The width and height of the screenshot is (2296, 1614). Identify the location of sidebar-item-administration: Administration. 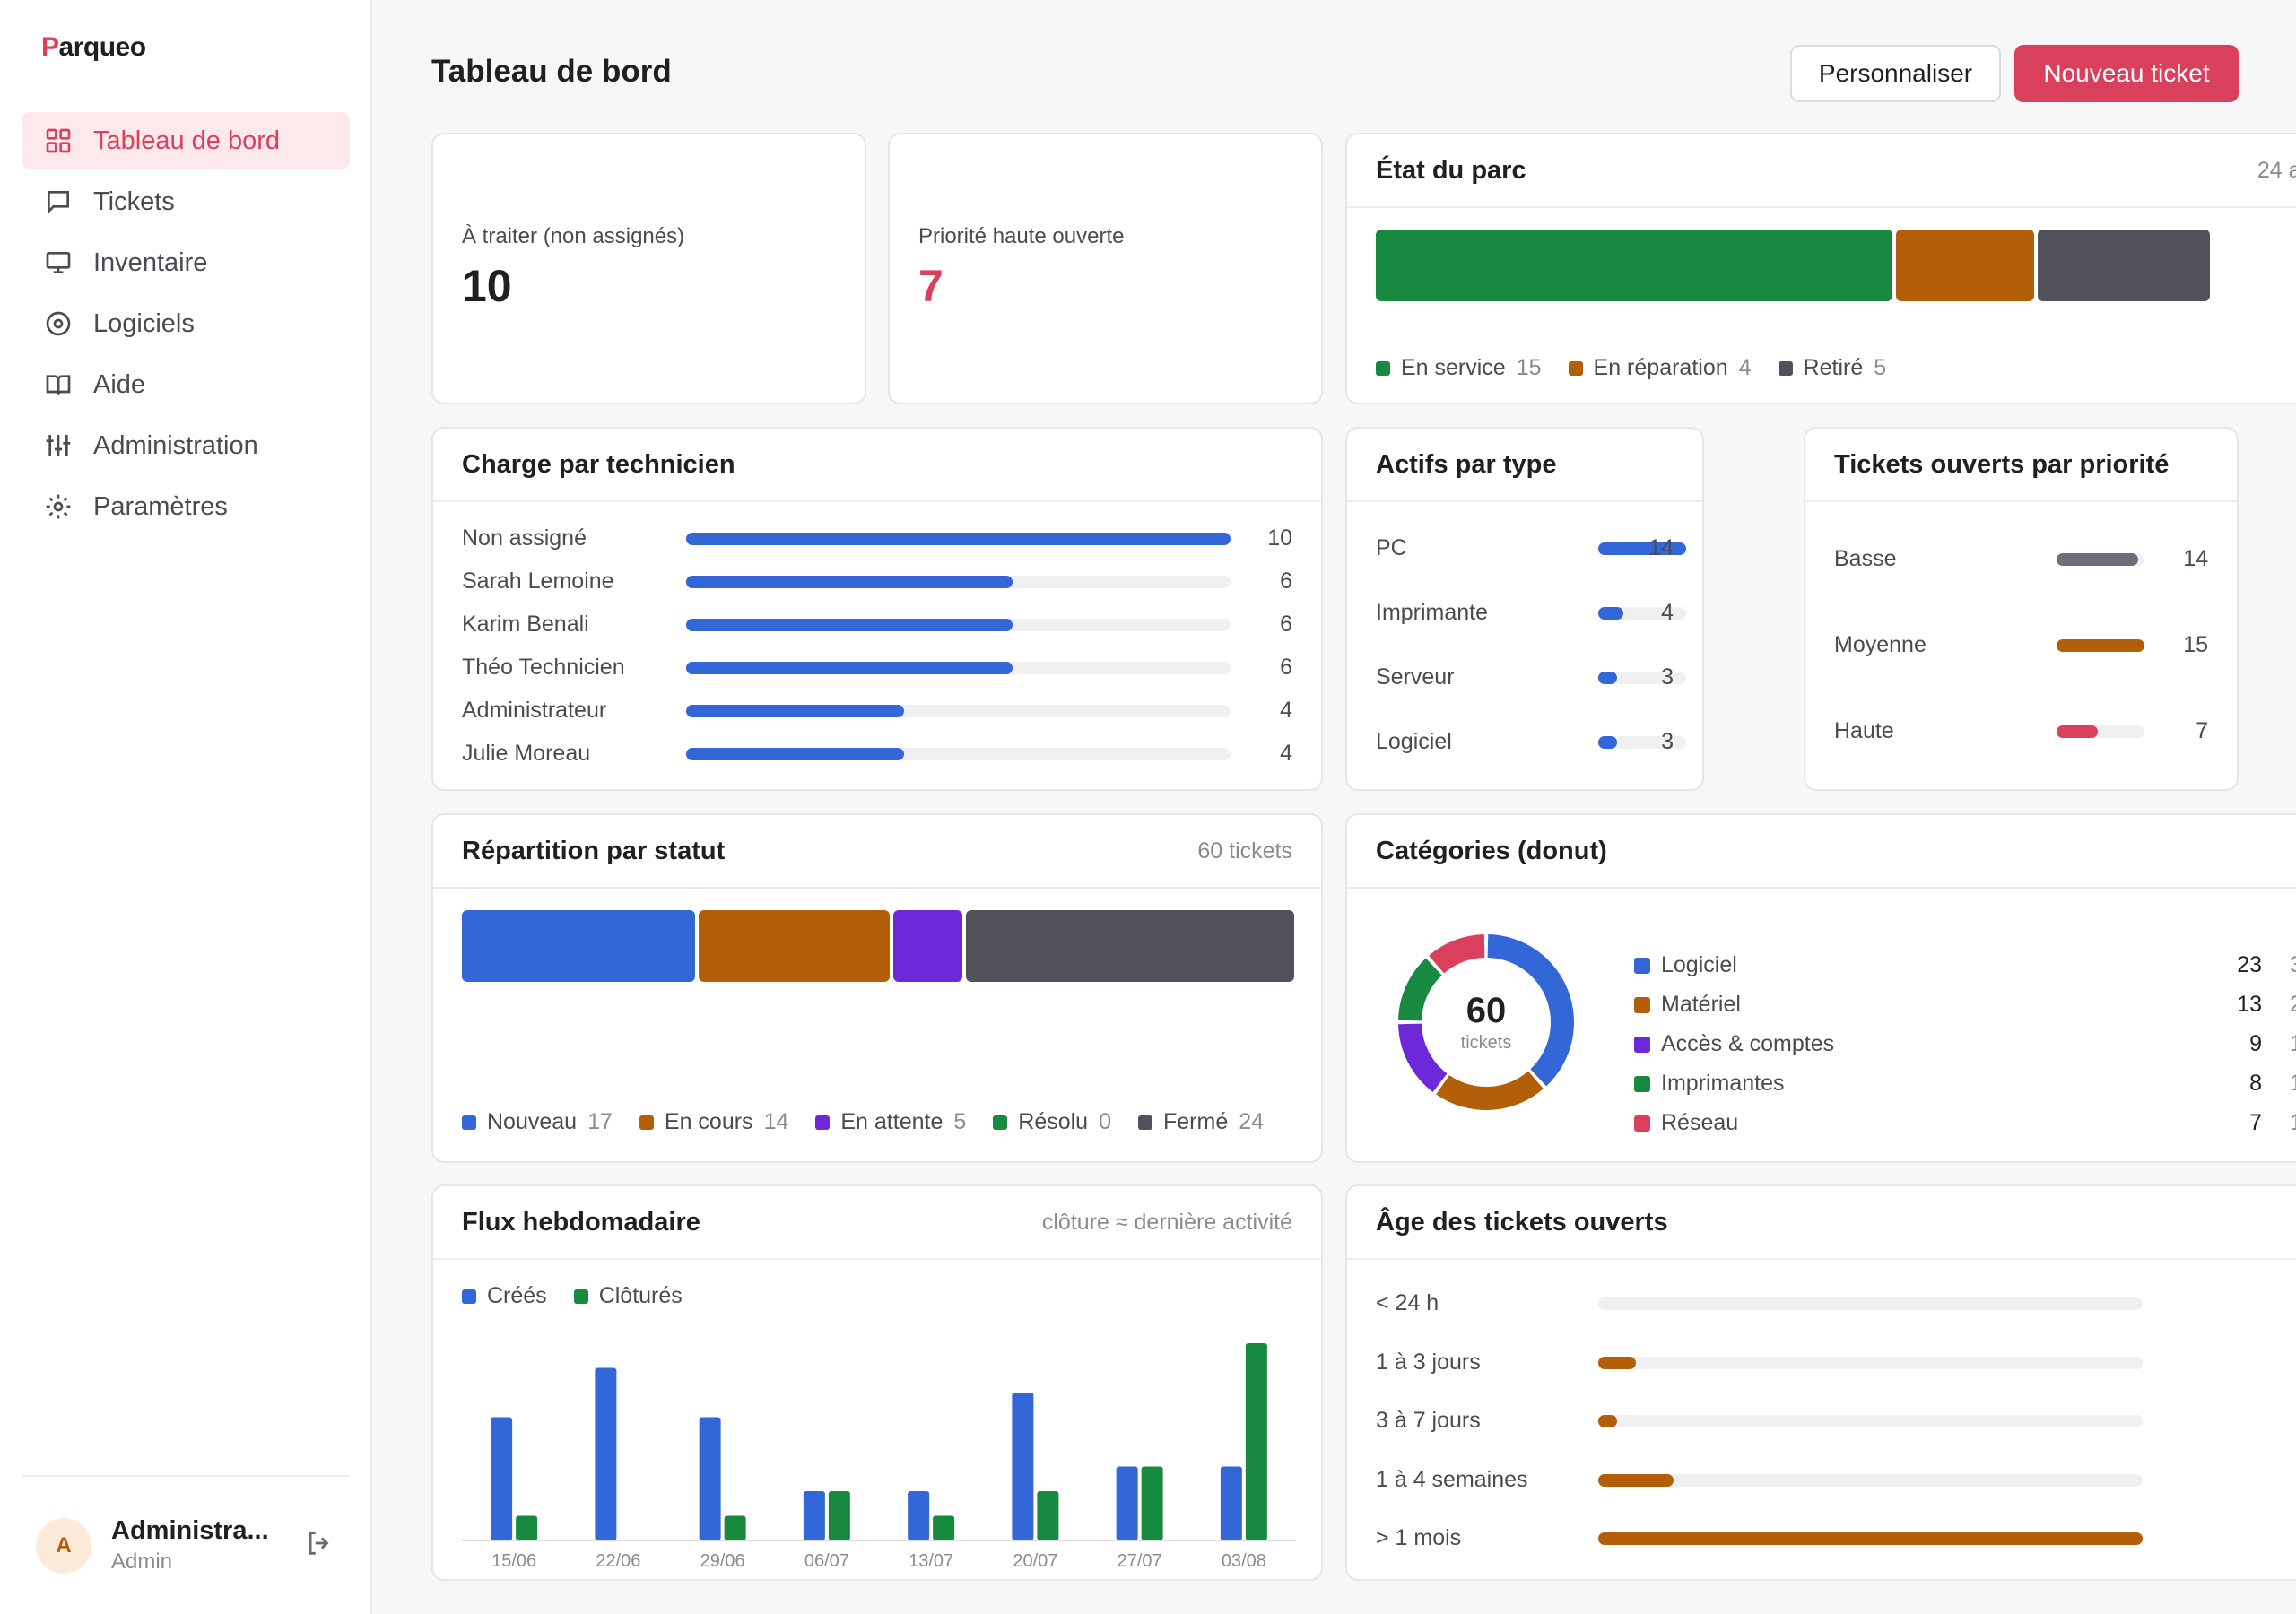
(186, 445).